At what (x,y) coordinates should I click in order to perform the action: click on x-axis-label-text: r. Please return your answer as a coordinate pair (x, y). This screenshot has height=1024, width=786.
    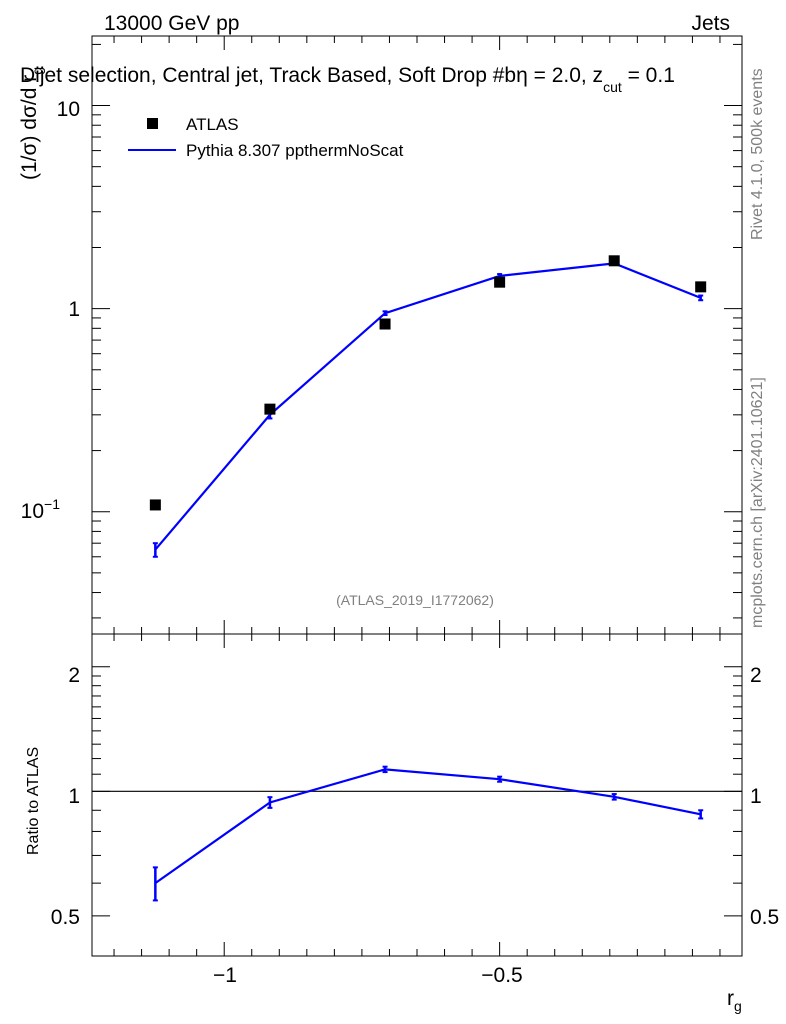
    Looking at the image, I should click on (730, 998).